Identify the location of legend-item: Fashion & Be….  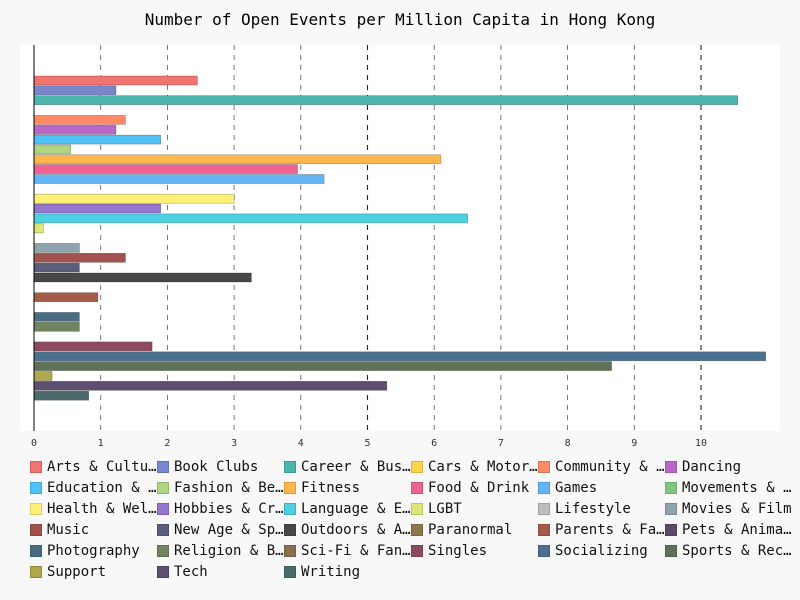
(220, 488).